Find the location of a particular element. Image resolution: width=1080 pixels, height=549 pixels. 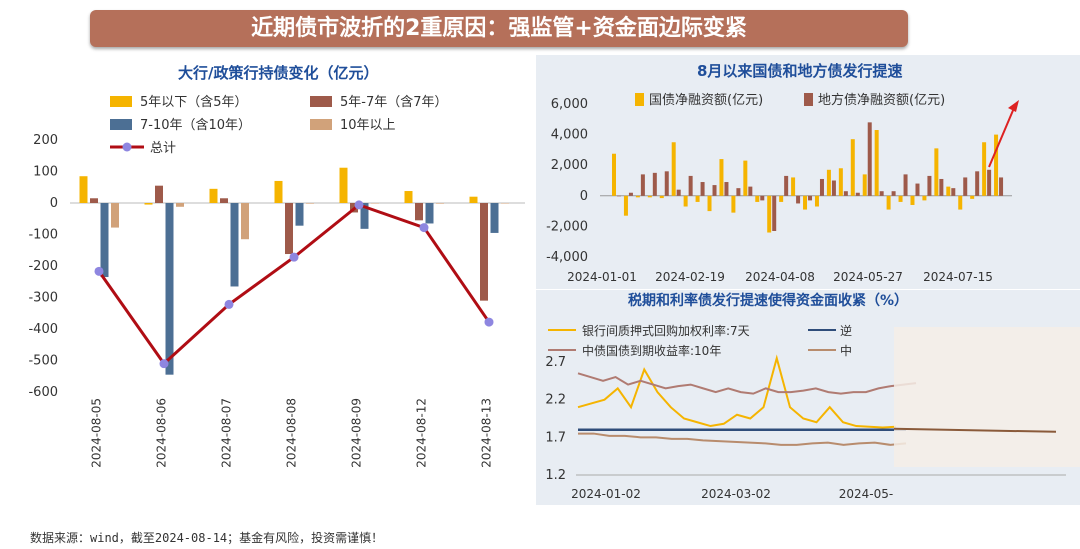

x-tick-label: 2024-02-19 is located at coordinates (690, 277).